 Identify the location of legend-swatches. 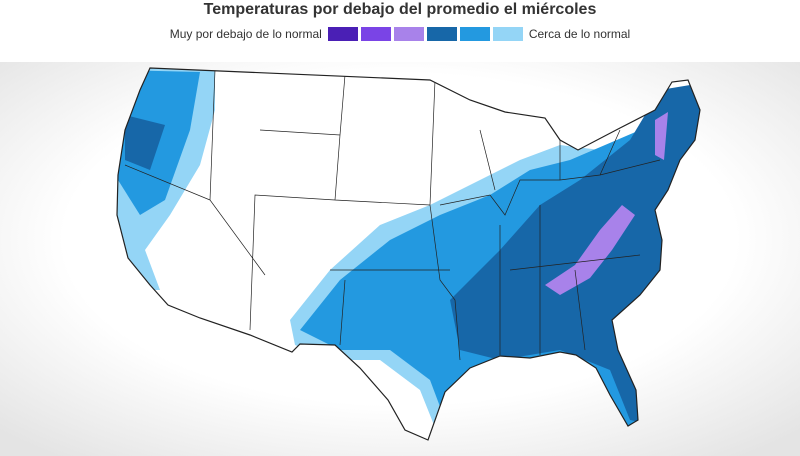
(426, 34).